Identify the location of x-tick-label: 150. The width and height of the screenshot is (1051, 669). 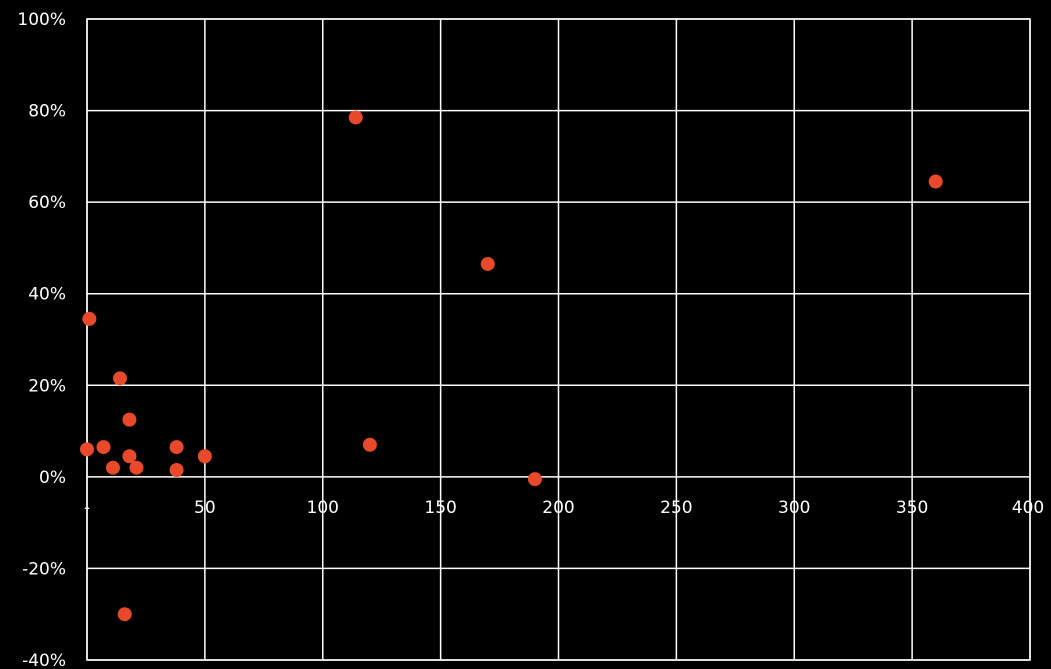
(440, 508).